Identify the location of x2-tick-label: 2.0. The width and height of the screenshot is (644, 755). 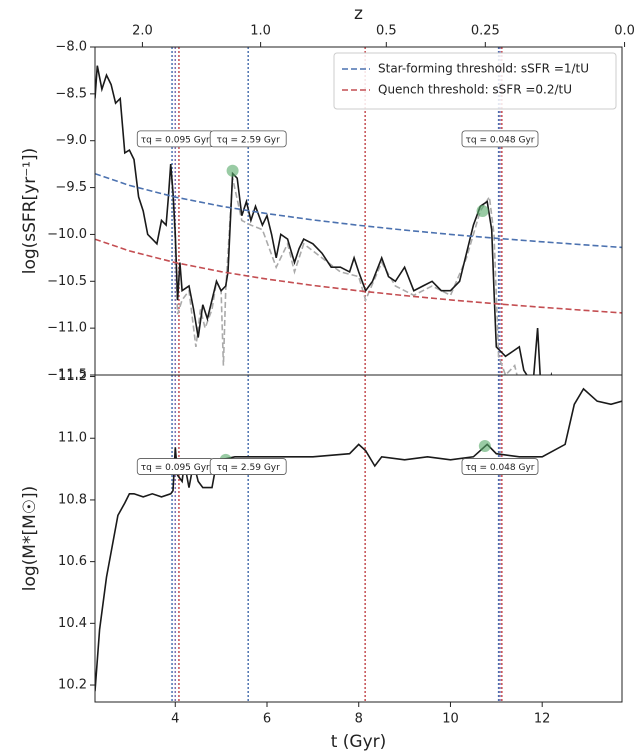
(142, 31).